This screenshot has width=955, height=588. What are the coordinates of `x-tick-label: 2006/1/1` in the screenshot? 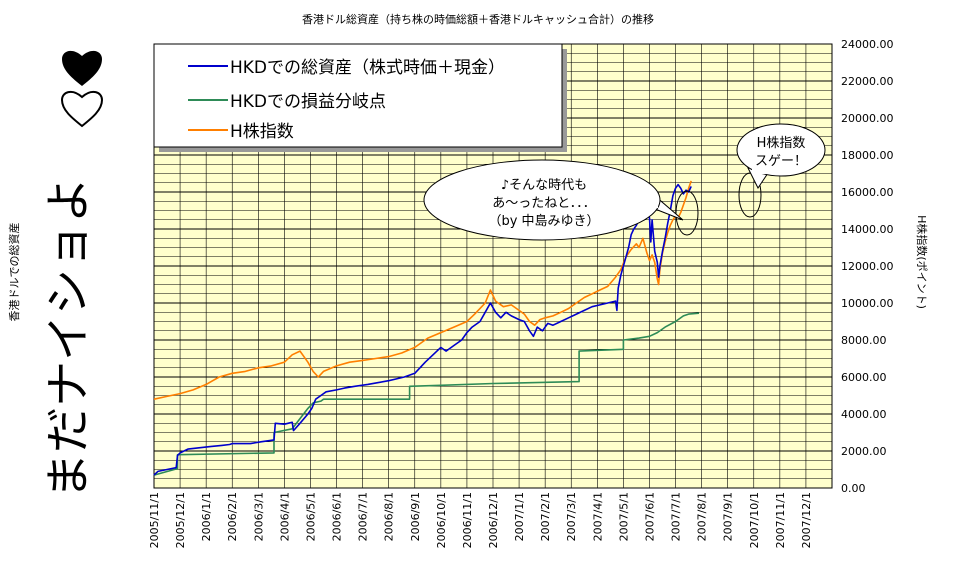 It's located at (206, 516).